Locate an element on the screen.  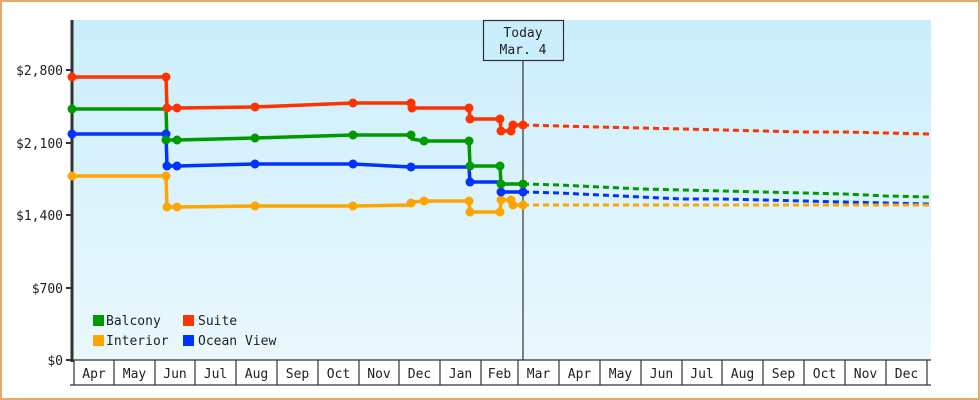
forecast-balcony is located at coordinates (726, 190).